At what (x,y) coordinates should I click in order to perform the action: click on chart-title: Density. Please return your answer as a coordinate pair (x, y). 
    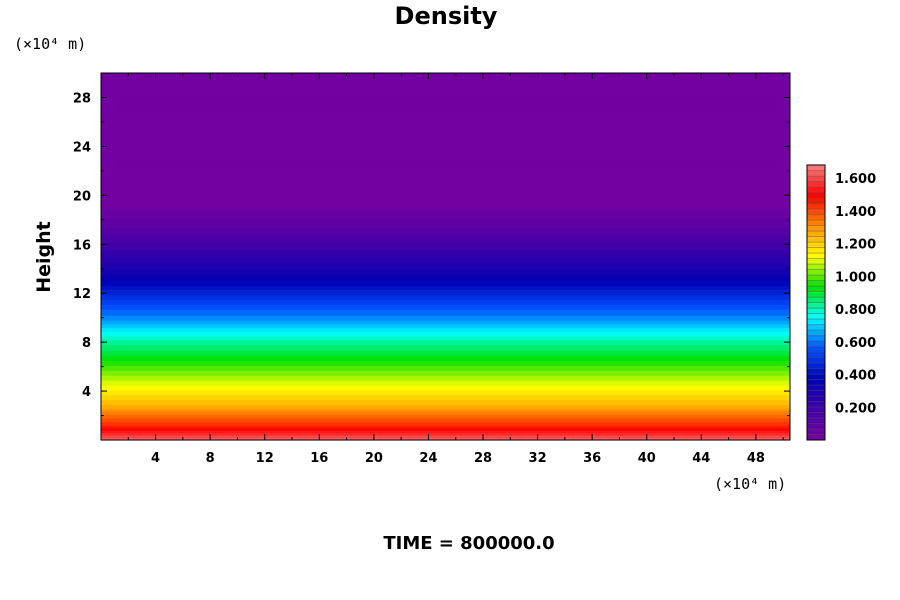
    Looking at the image, I should click on (446, 16).